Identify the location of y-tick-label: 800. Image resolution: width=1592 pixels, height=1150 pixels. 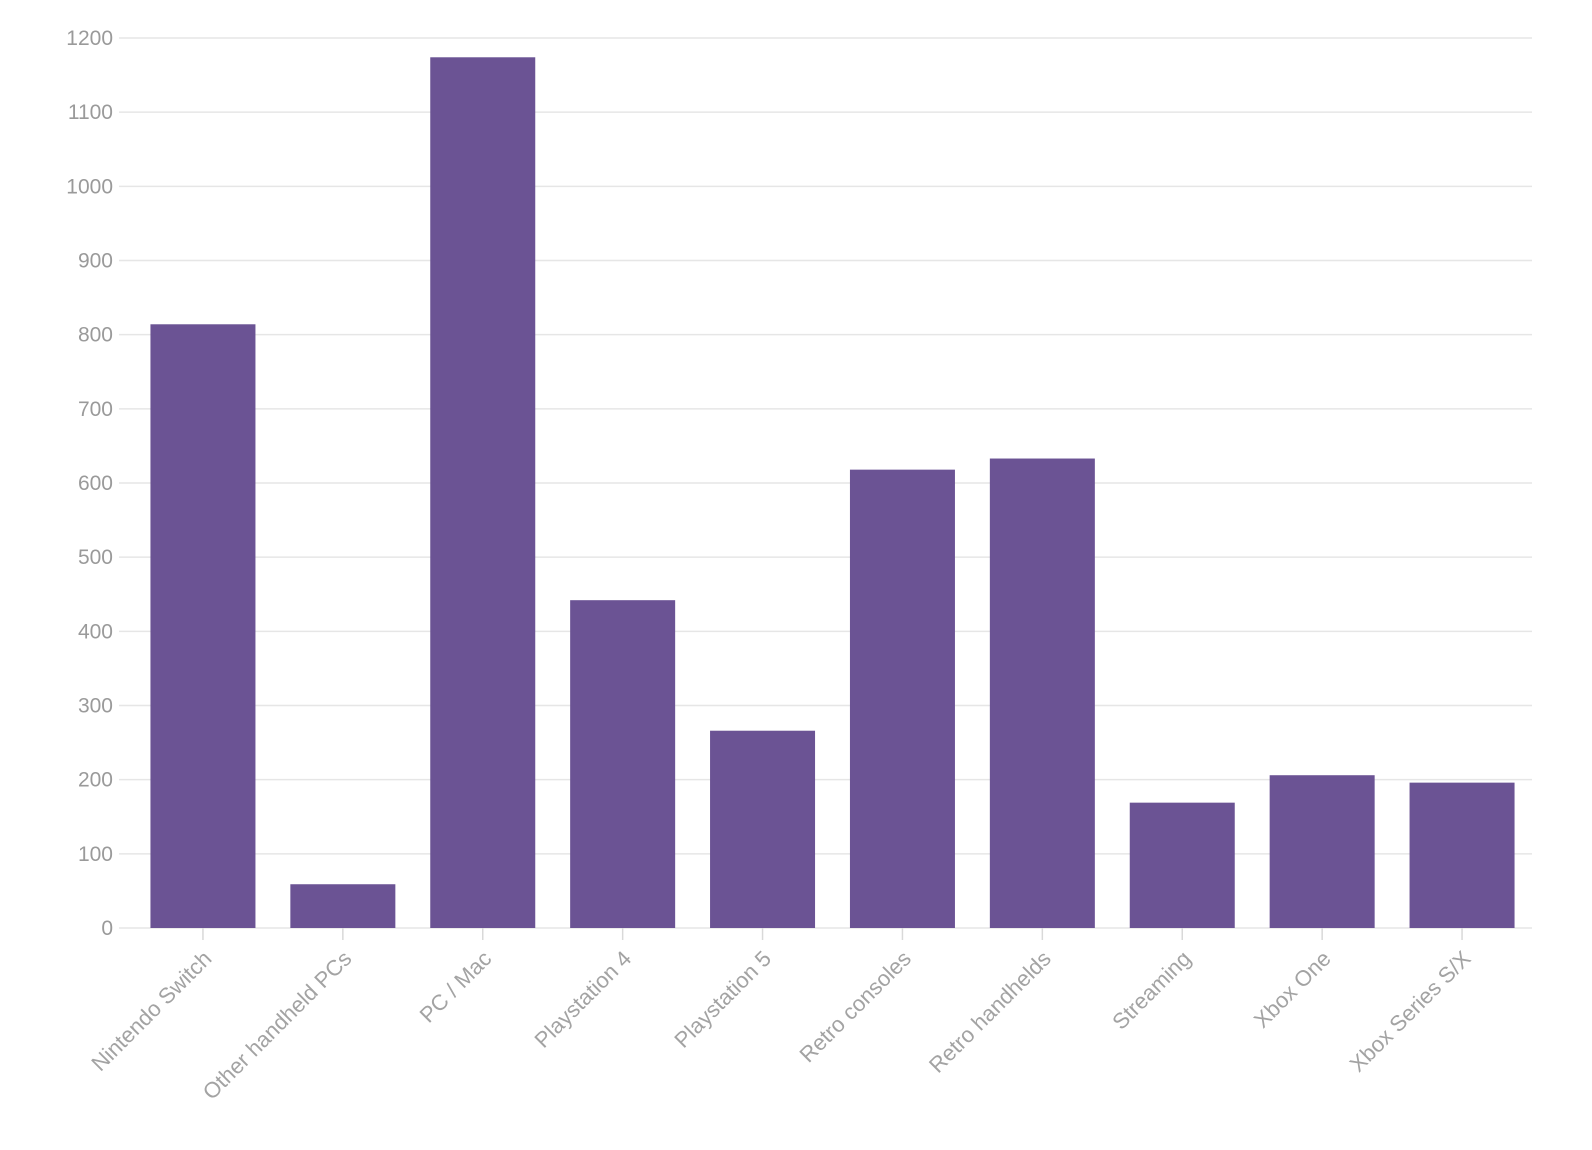
(95, 335).